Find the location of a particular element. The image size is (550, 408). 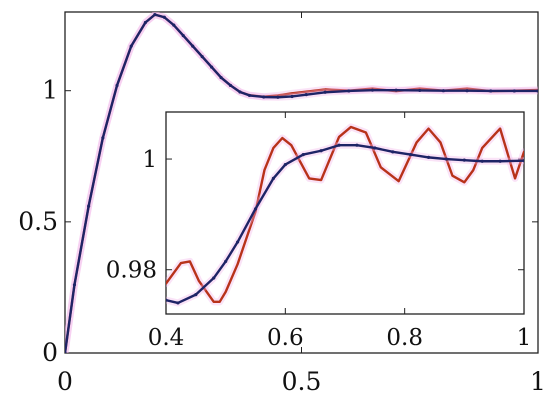

inset-x-tick-label: 0.6 is located at coordinates (285, 338).